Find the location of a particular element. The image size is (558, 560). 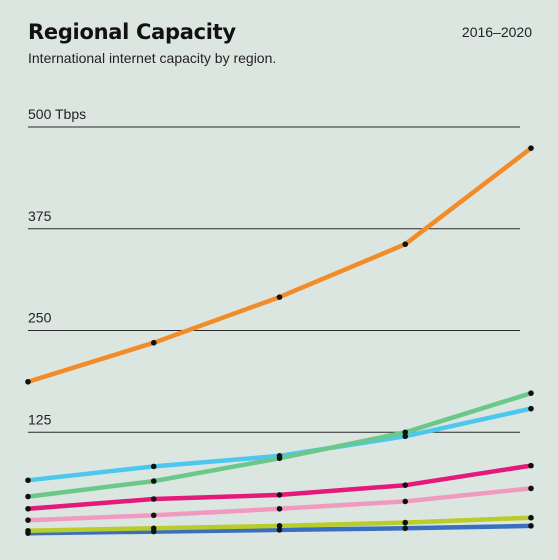

y-tick-label: 500 Tbps is located at coordinates (57, 114).